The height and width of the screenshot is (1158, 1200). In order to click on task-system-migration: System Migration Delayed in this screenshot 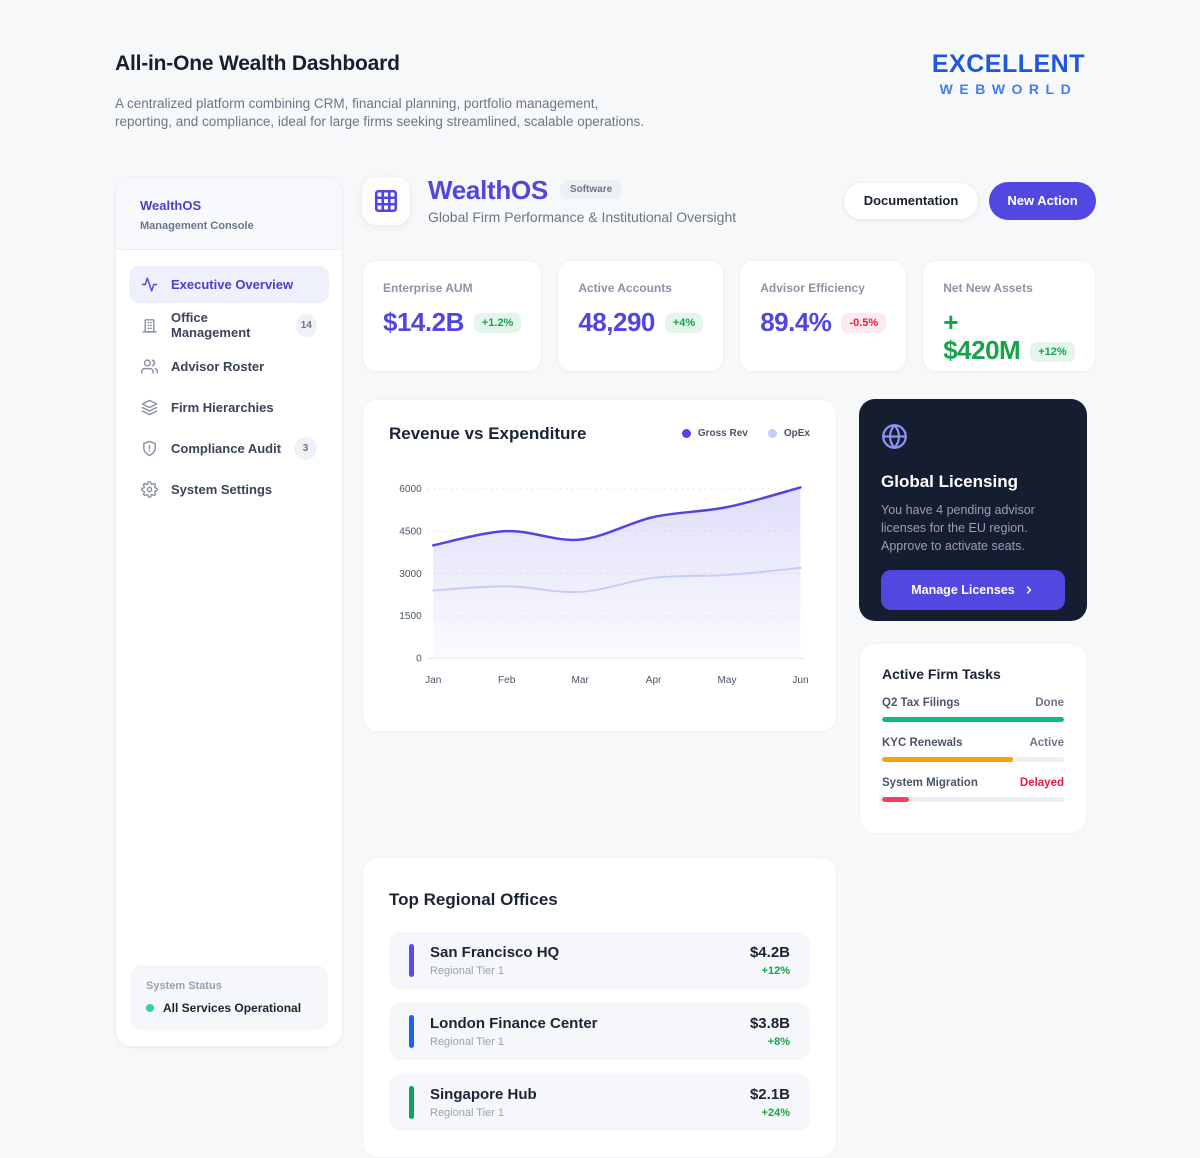, I will do `click(973, 789)`.